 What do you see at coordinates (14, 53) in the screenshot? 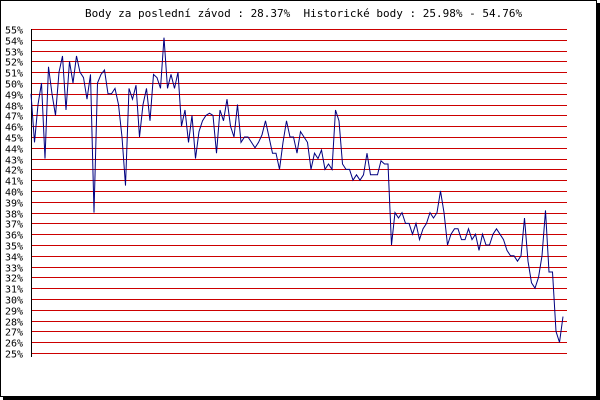
I see `y-tick-label: 53%` at bounding box center [14, 53].